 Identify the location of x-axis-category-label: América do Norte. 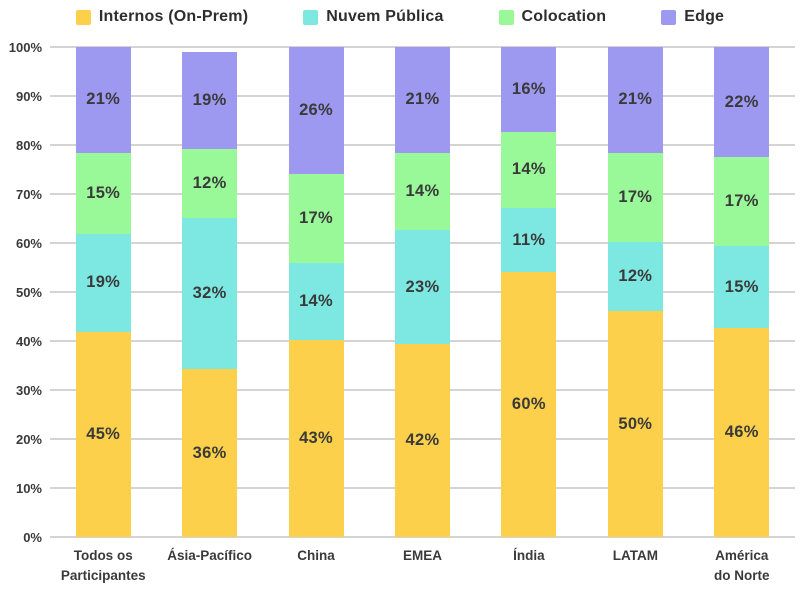
(741, 566).